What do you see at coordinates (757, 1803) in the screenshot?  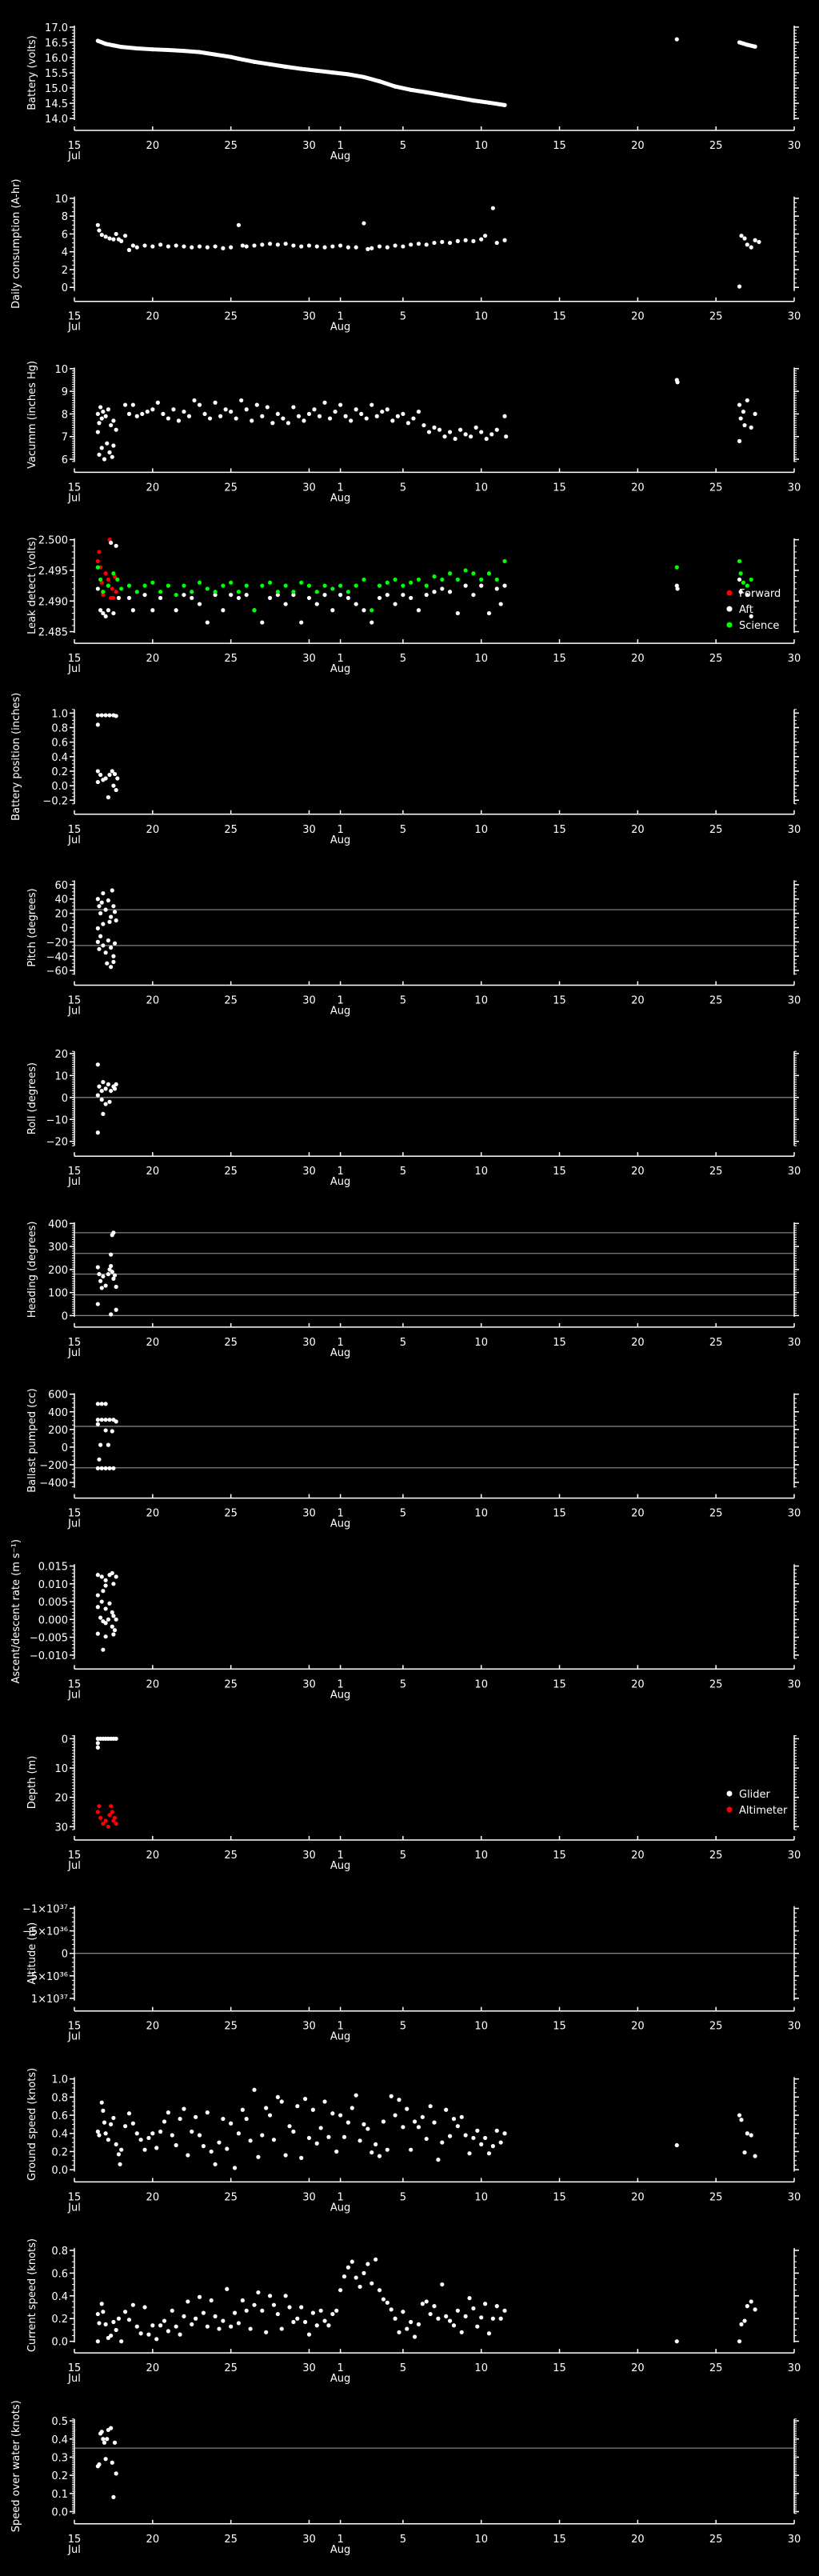 I see `legend: Glider Altimeter` at bounding box center [757, 1803].